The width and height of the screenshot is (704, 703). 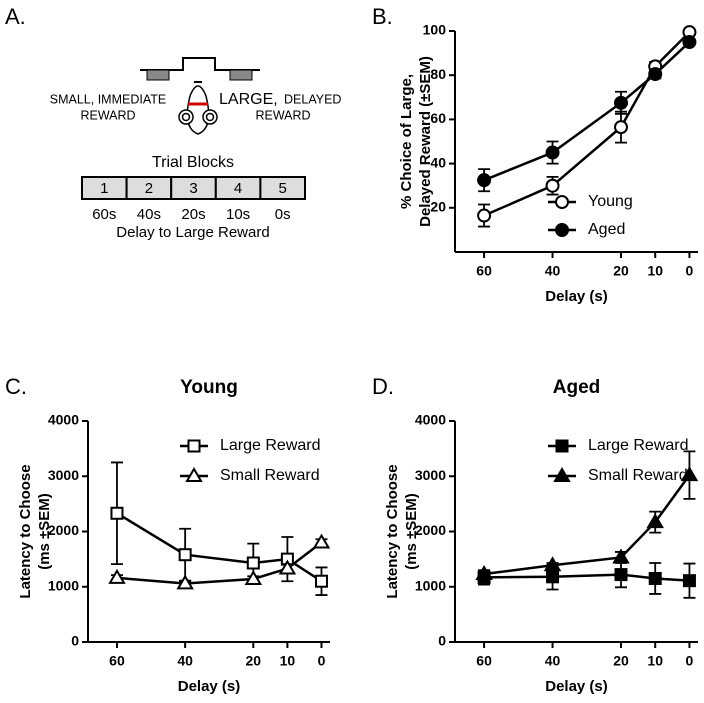 I want to click on large-label: REWARD, so click(x=282, y=115).